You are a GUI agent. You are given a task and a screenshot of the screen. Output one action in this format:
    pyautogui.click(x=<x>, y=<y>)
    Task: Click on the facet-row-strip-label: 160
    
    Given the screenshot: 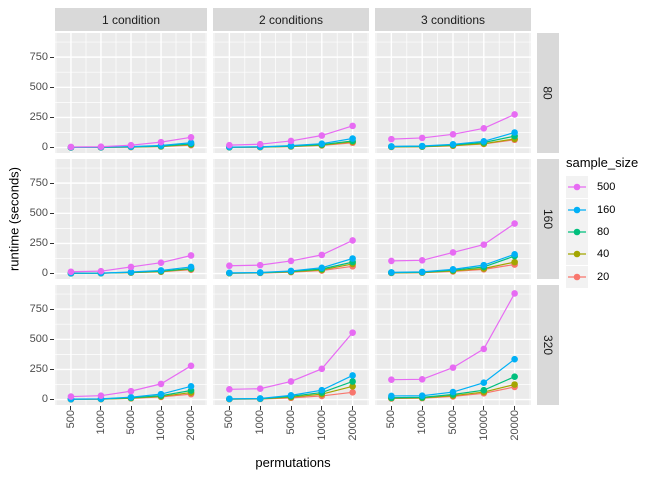 What is the action you would take?
    pyautogui.click(x=548, y=219)
    